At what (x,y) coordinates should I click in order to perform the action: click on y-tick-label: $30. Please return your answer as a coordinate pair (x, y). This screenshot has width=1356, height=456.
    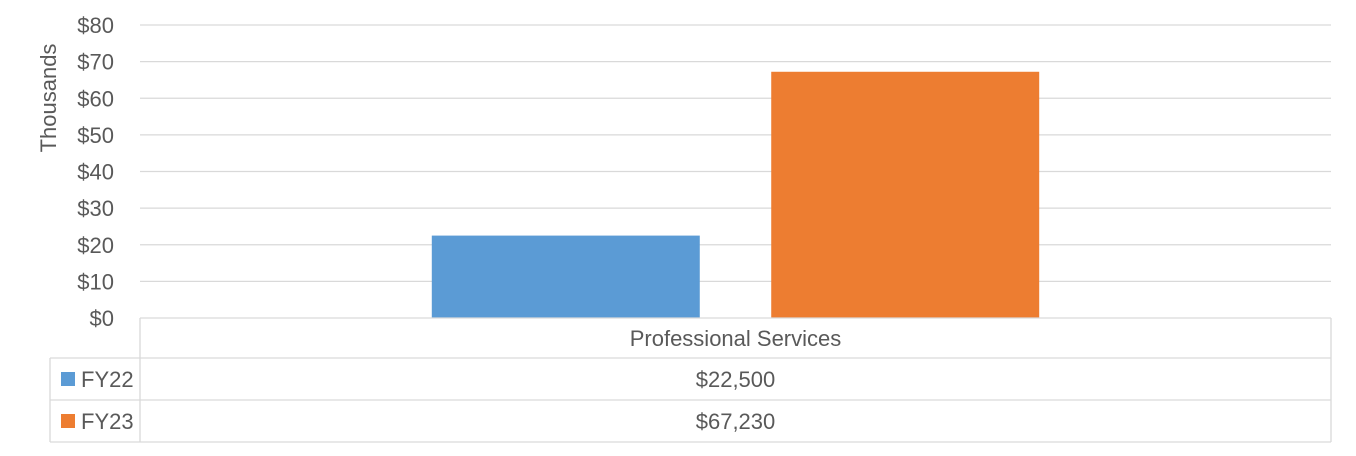
    Looking at the image, I should click on (95, 208).